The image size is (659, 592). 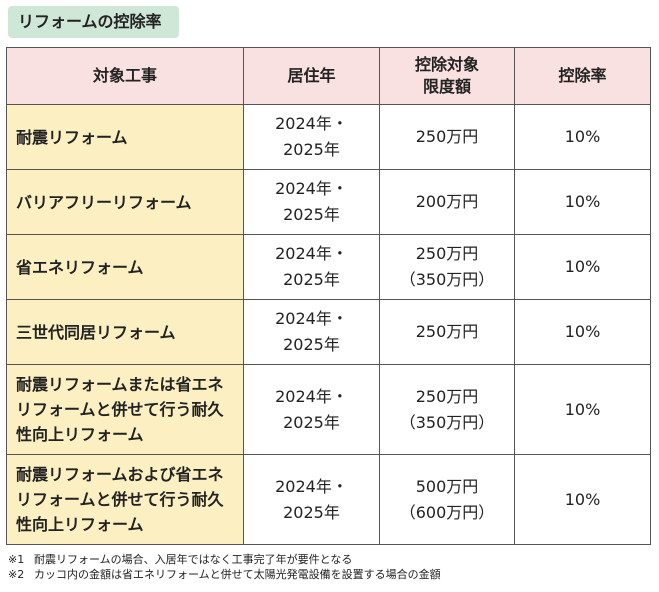 I want to click on footnote-mark: ※2, so click(x=16, y=574).